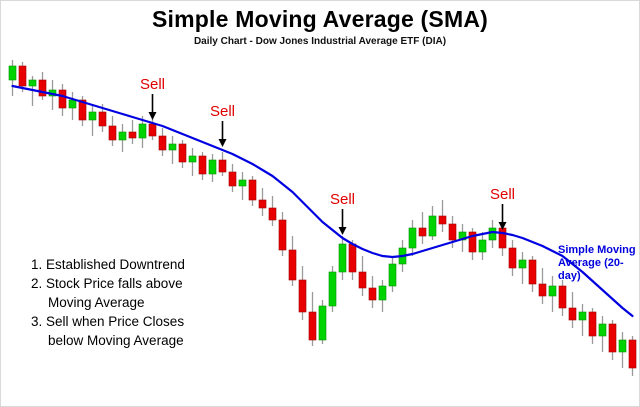 The width and height of the screenshot is (640, 407). What do you see at coordinates (597, 250) in the screenshot?
I see `sma-line-label-line1: Simple Moving` at bounding box center [597, 250].